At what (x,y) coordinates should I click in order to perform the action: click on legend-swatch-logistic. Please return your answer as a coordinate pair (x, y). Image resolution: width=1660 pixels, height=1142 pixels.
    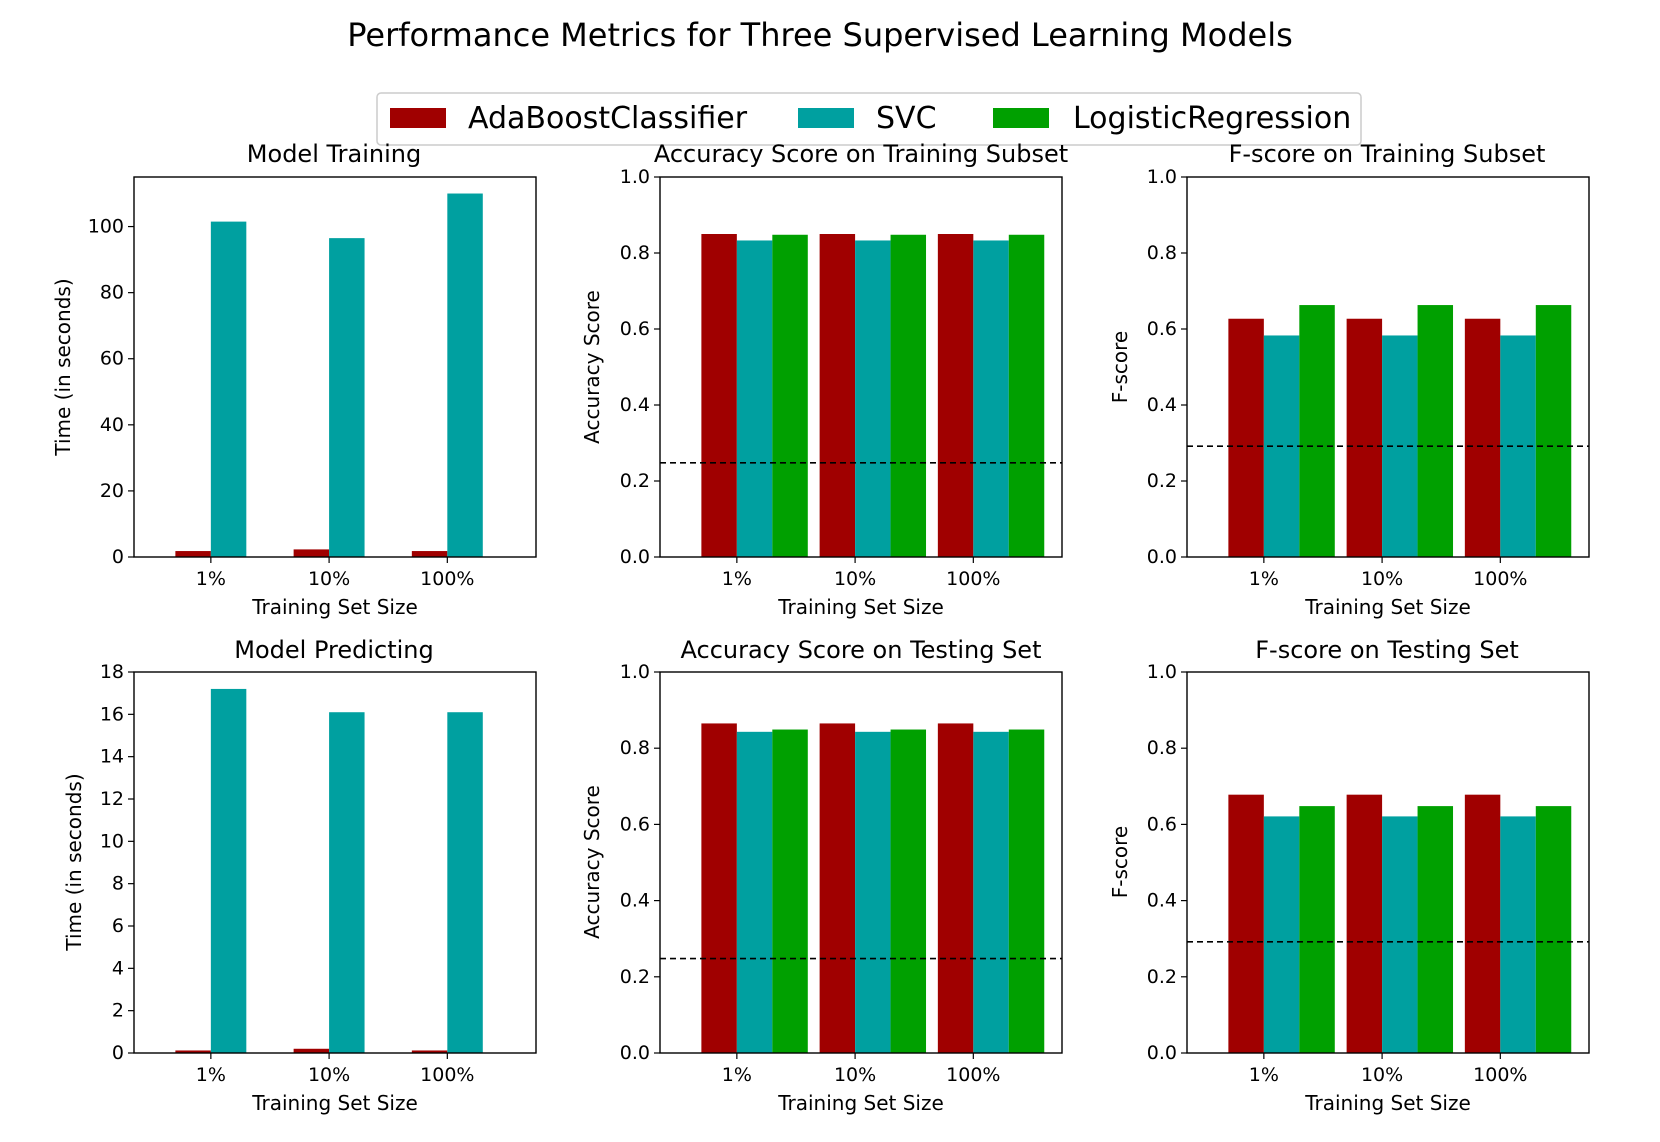
    Looking at the image, I should click on (1021, 118).